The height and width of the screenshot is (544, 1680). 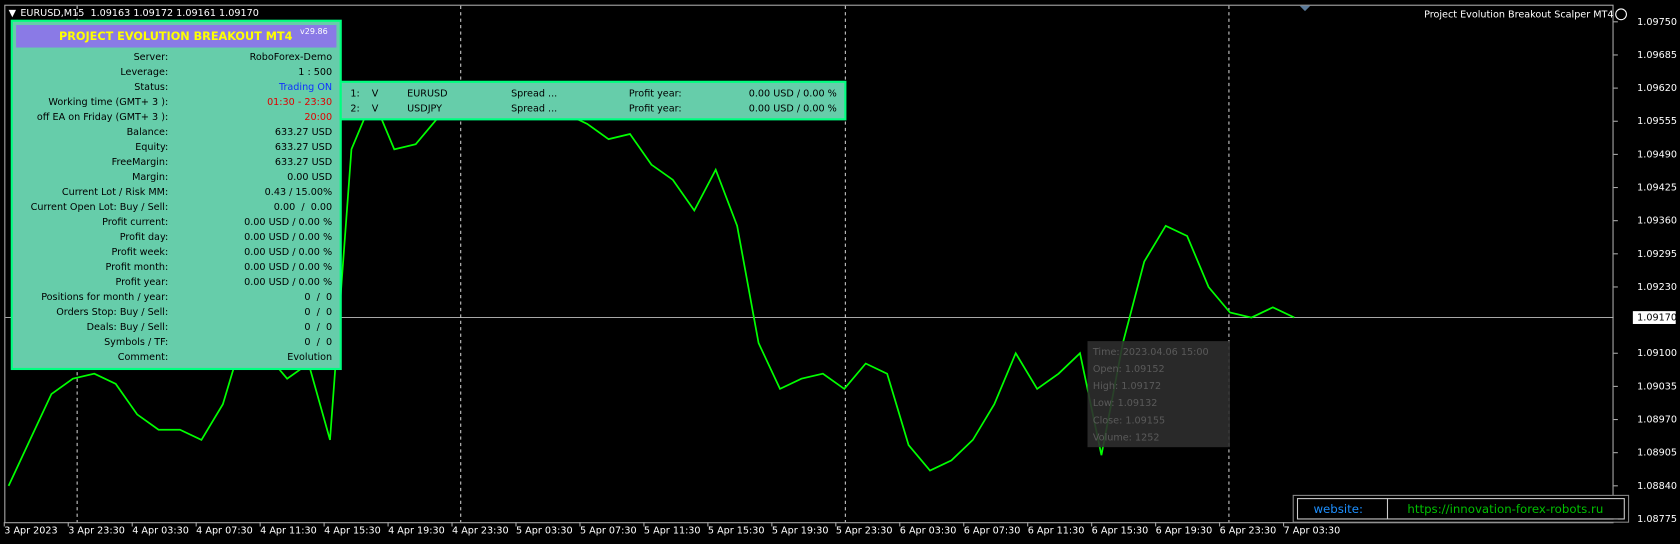 I want to click on y-tick-label: 1.09685, so click(x=1657, y=55).